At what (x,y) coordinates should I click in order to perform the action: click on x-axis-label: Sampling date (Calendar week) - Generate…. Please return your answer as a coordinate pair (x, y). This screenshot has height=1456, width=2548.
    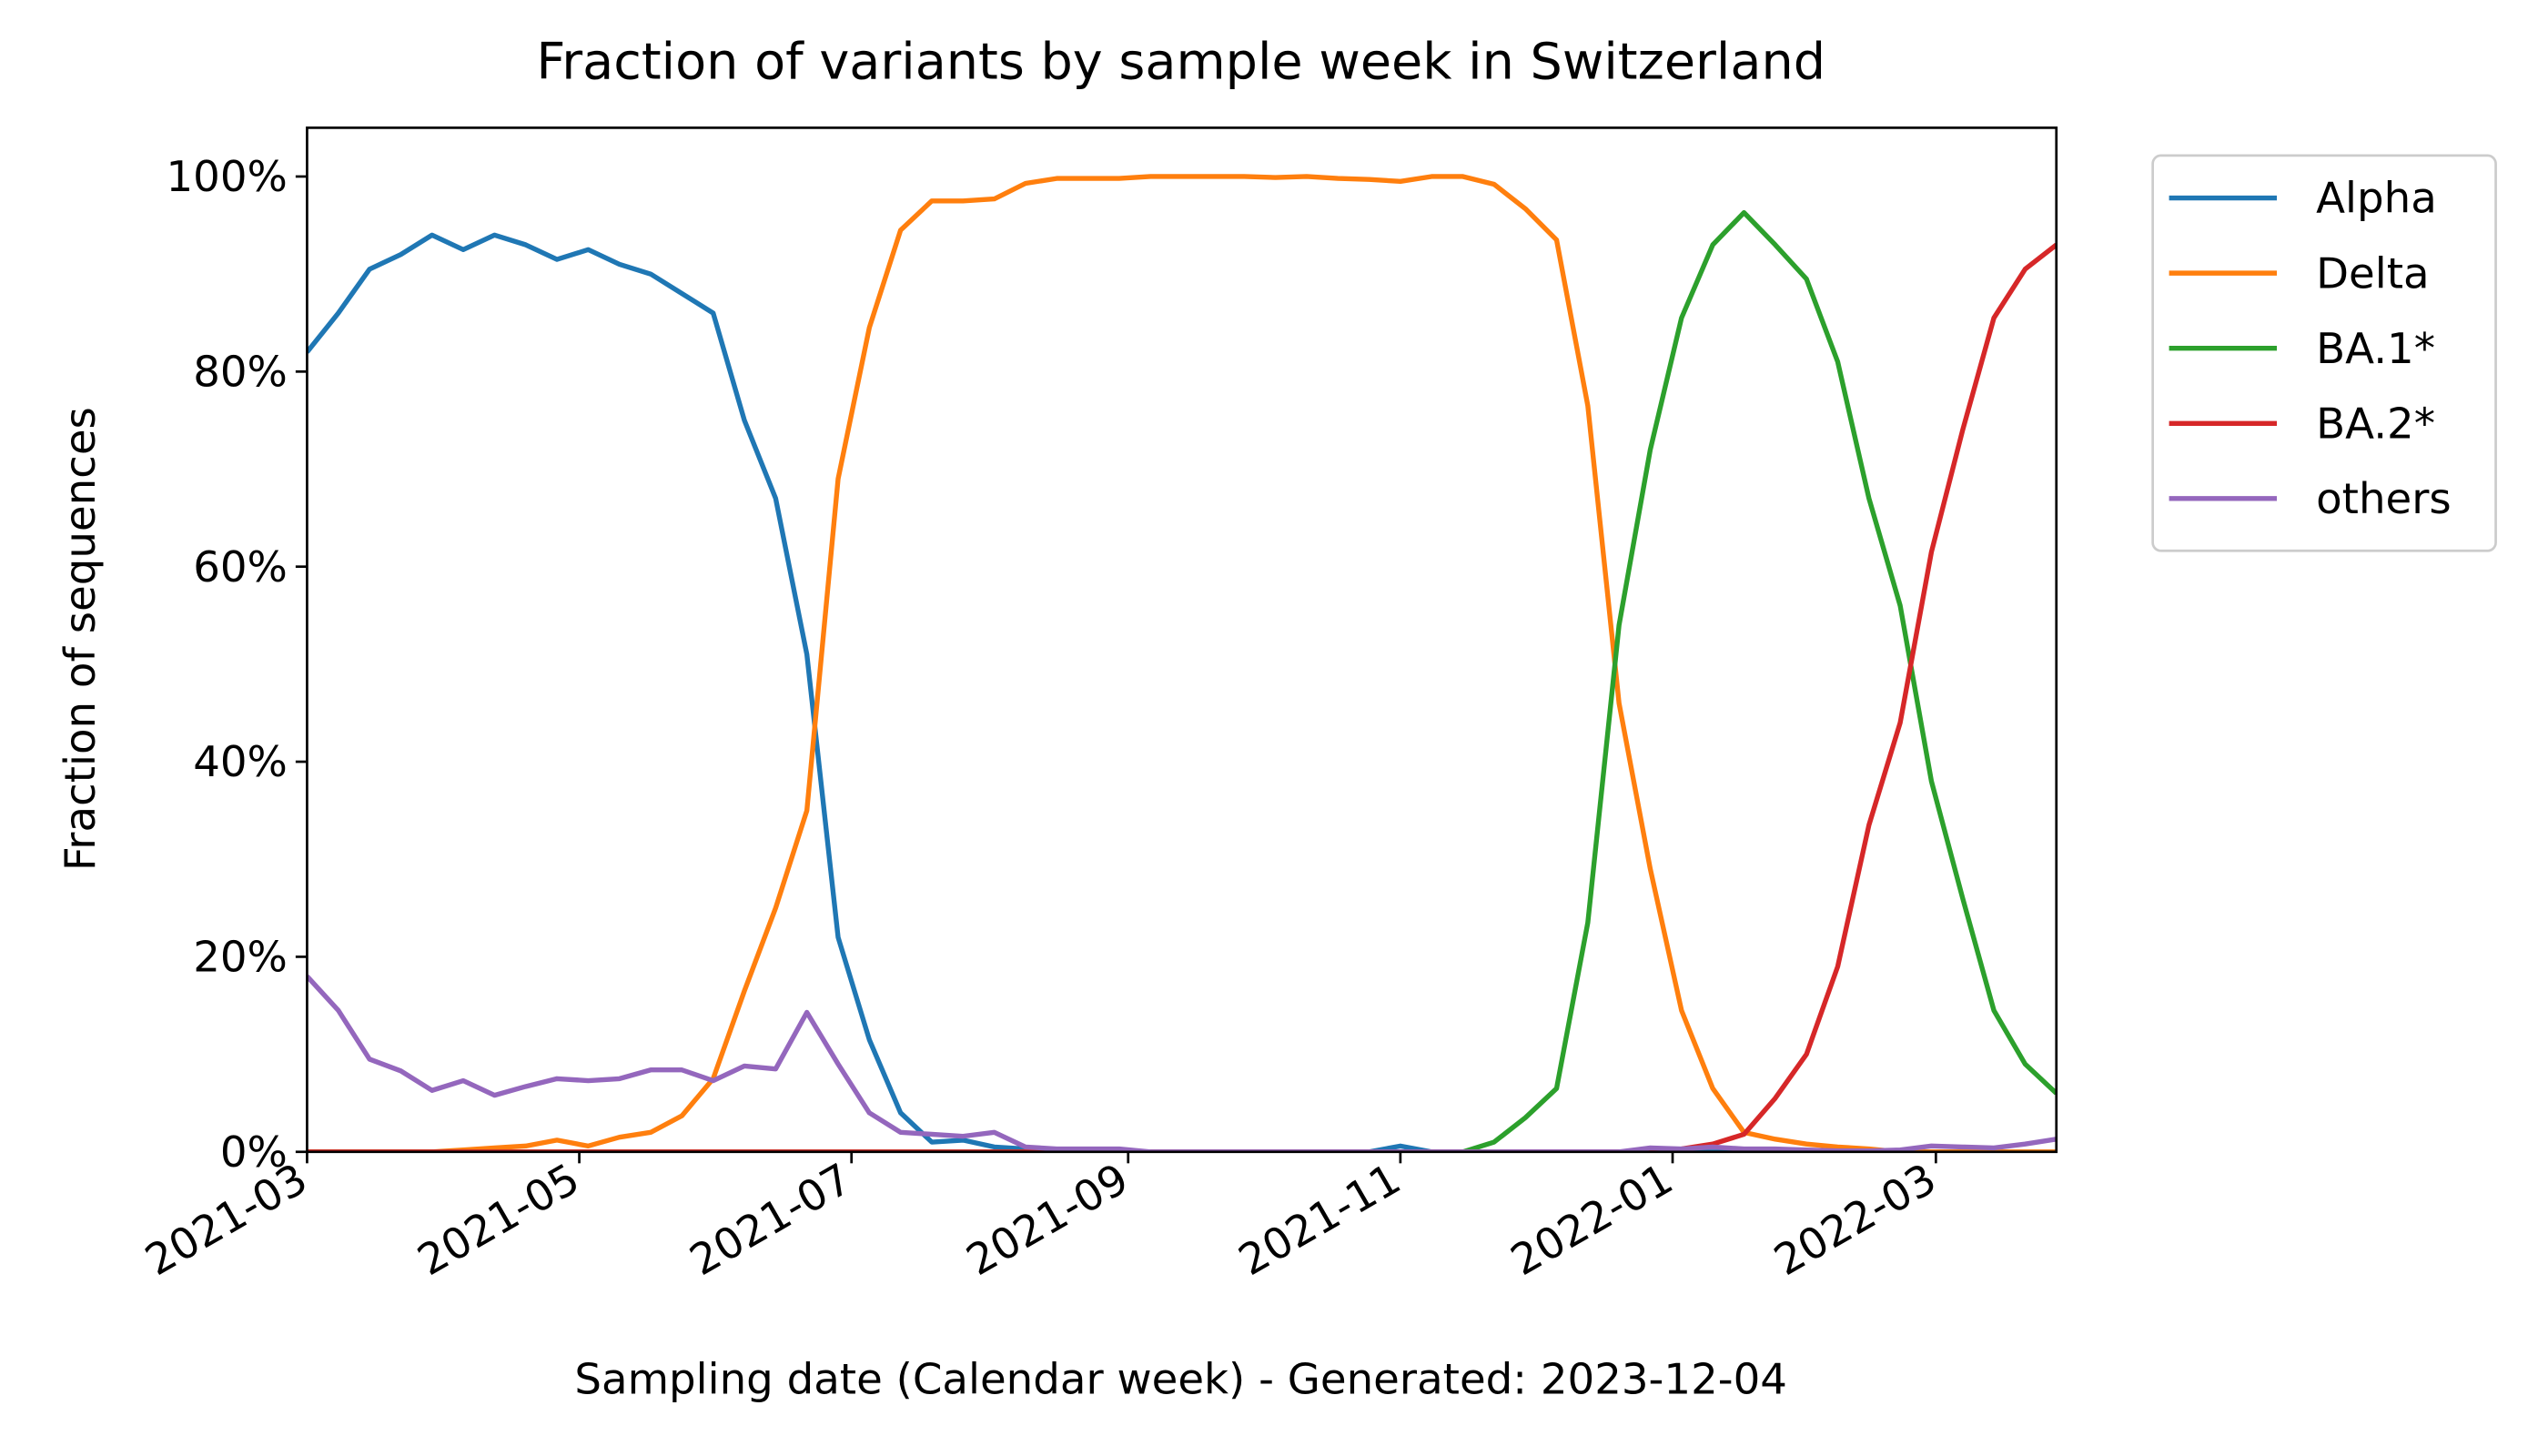
    Looking at the image, I should click on (1181, 1379).